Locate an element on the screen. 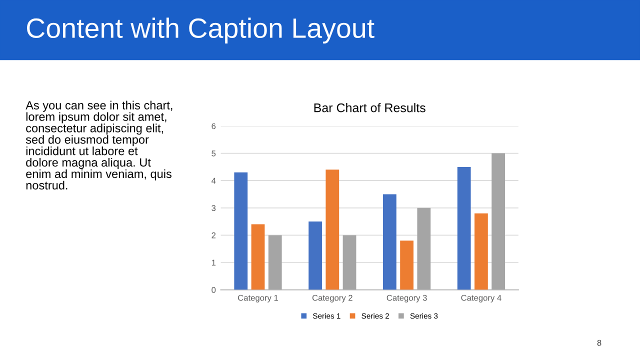 Image resolution: width=640 pixels, height=360 pixels. y-tick-label: 4 is located at coordinates (213, 181).